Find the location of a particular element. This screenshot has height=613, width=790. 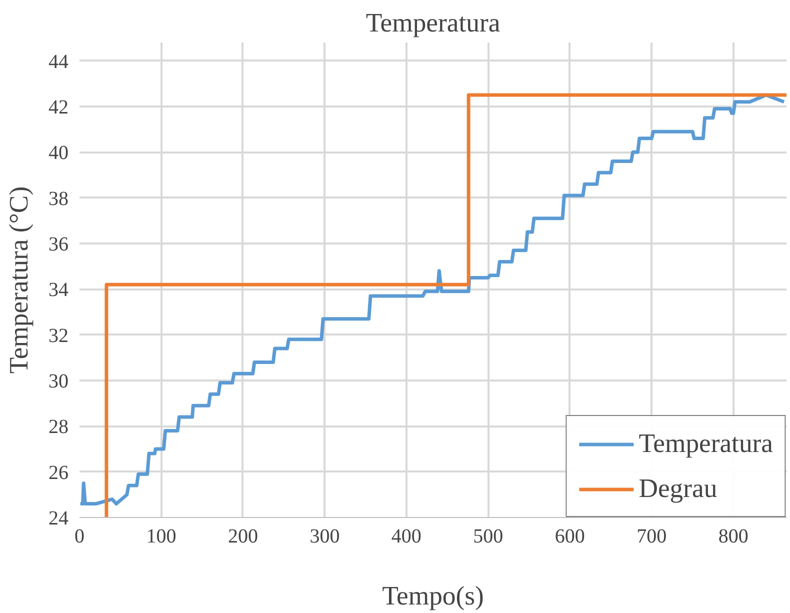

x-axis-title: Tempo(s) is located at coordinates (433, 595).